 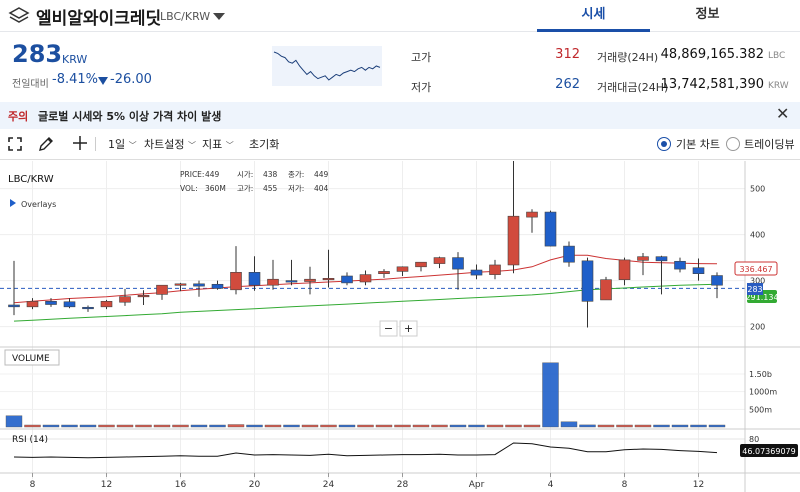 I want to click on tradingview-label: 트레이딩뷰, so click(x=769, y=144).